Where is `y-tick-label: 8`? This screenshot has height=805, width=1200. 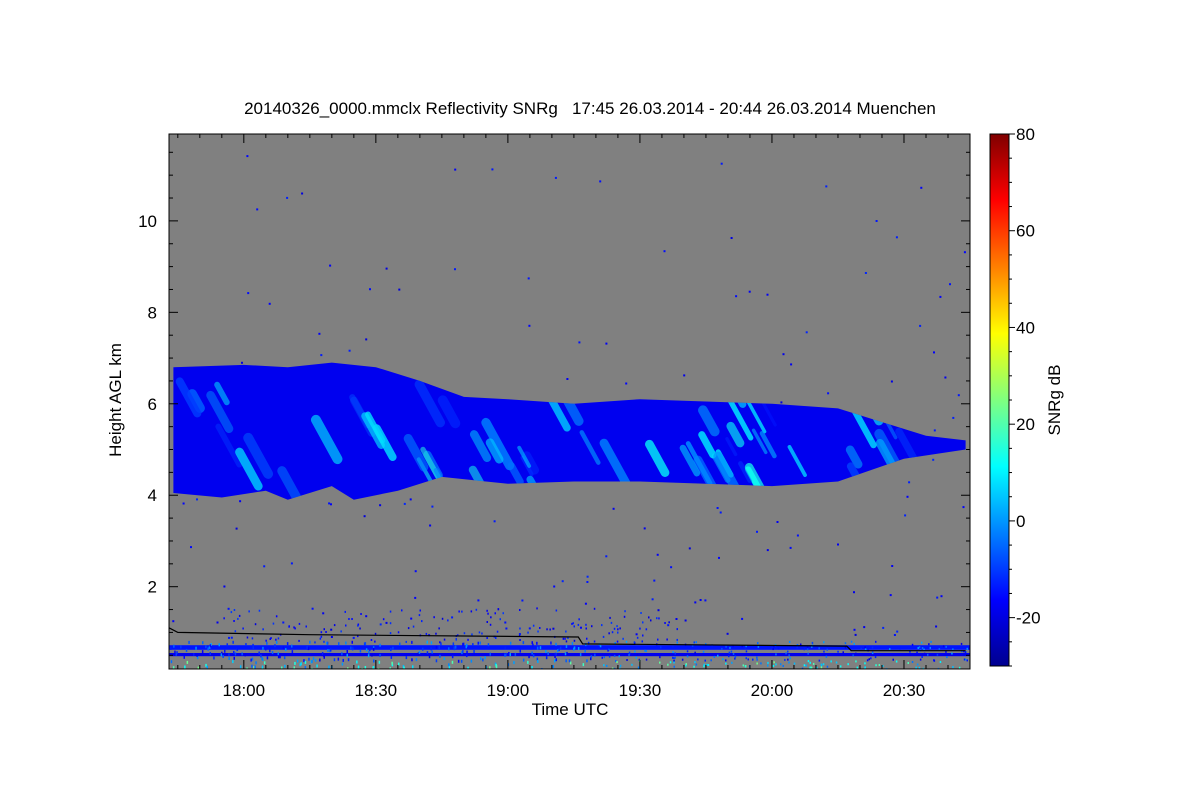 y-tick-label: 8 is located at coordinates (152, 312).